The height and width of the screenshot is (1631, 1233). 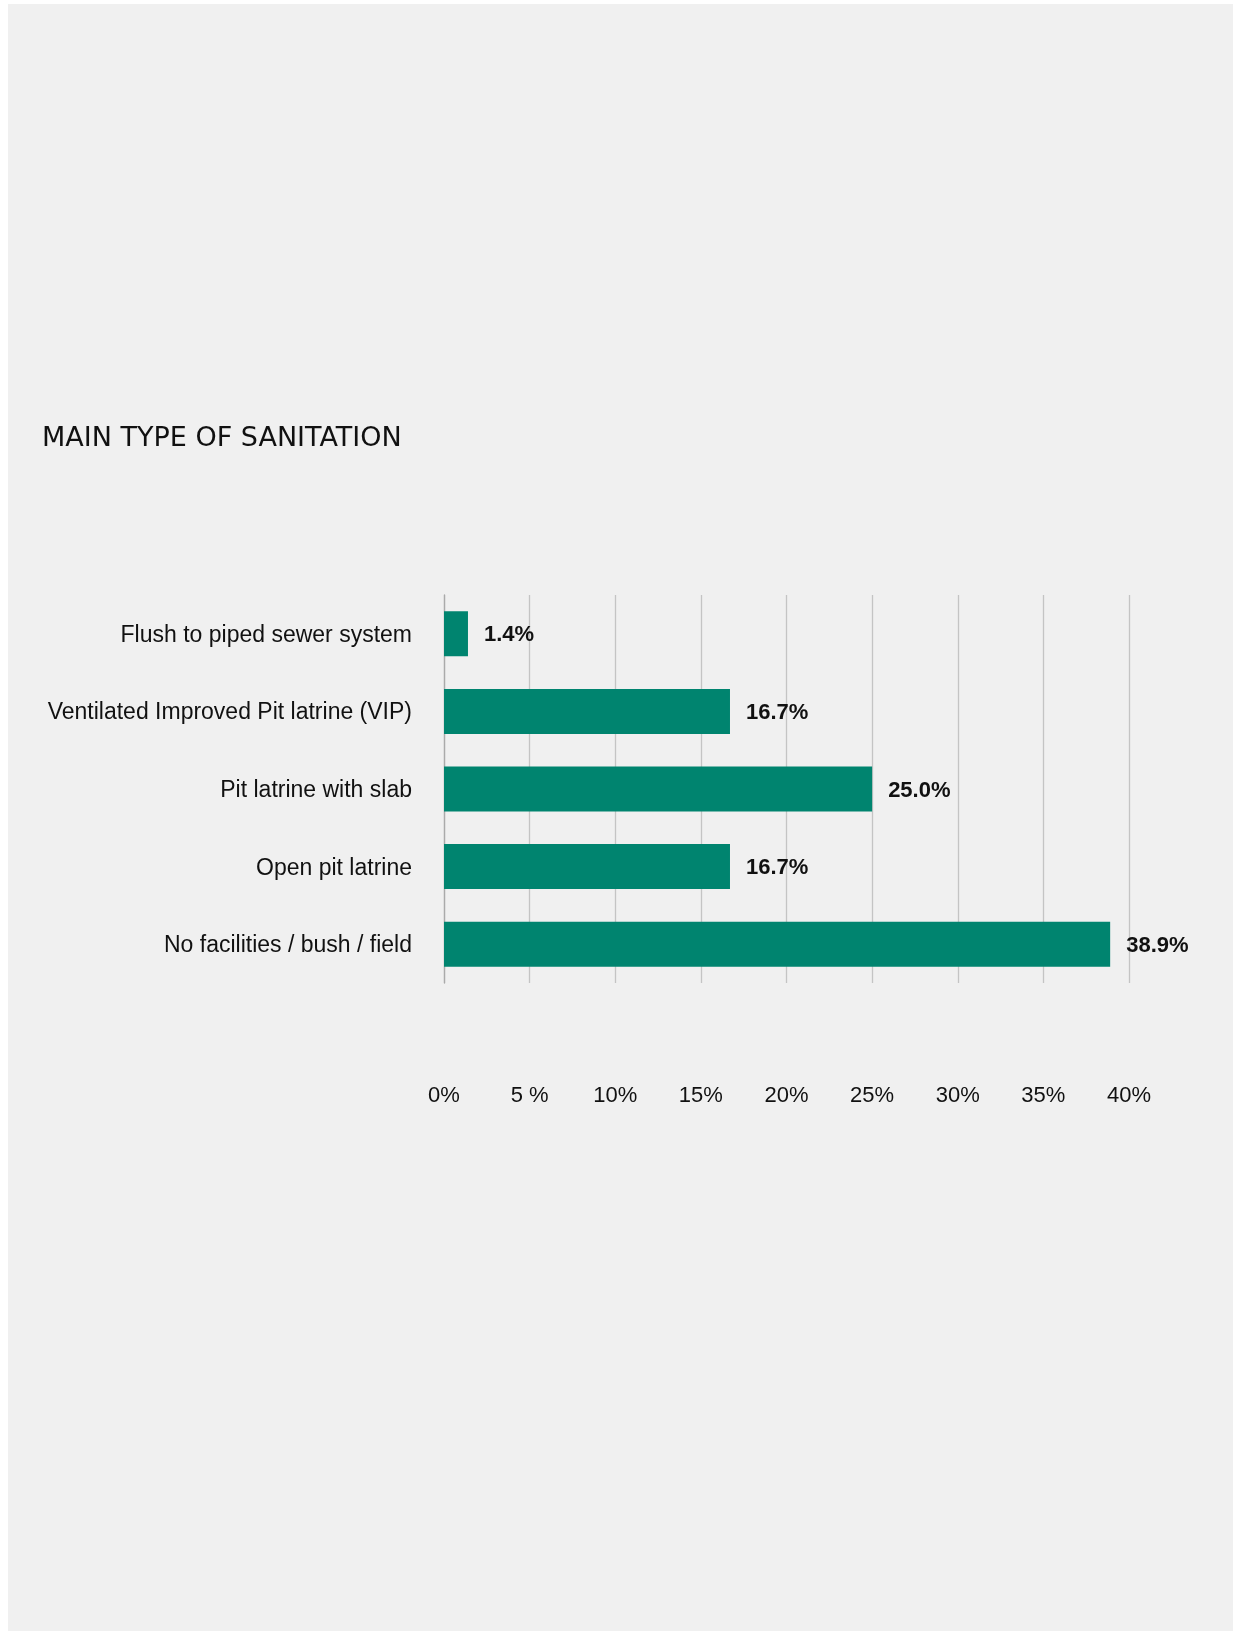 I want to click on y-tick-label: Ventilated Improved Pit latrine (VIP), so click(x=229, y=711).